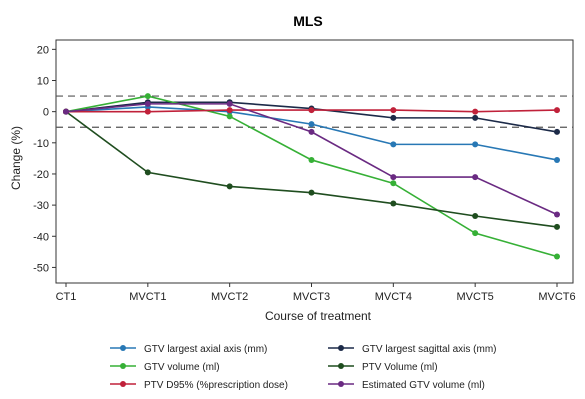  What do you see at coordinates (41, 268) in the screenshot?
I see `y-tick-label-7: -50` at bounding box center [41, 268].